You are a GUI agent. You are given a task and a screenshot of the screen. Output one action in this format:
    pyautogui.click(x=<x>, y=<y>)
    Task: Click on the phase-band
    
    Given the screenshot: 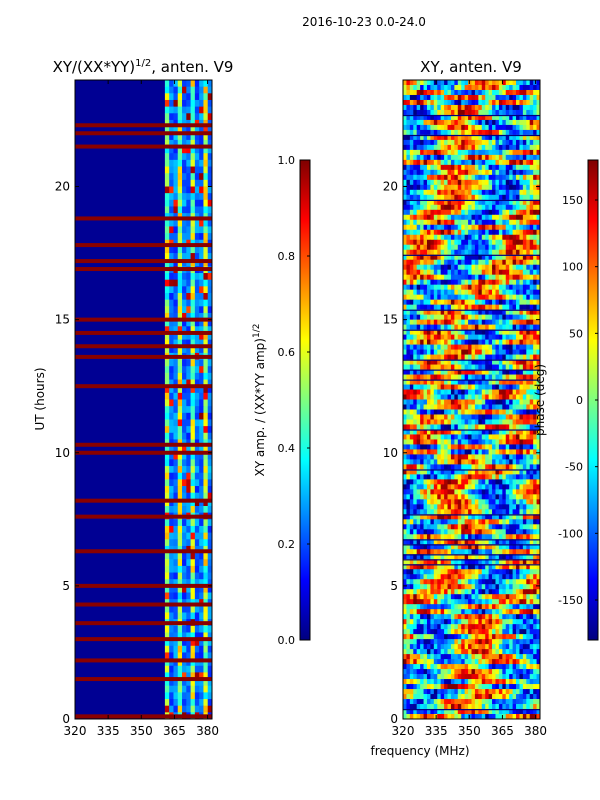 What is the action you would take?
    pyautogui.click(x=471, y=470)
    